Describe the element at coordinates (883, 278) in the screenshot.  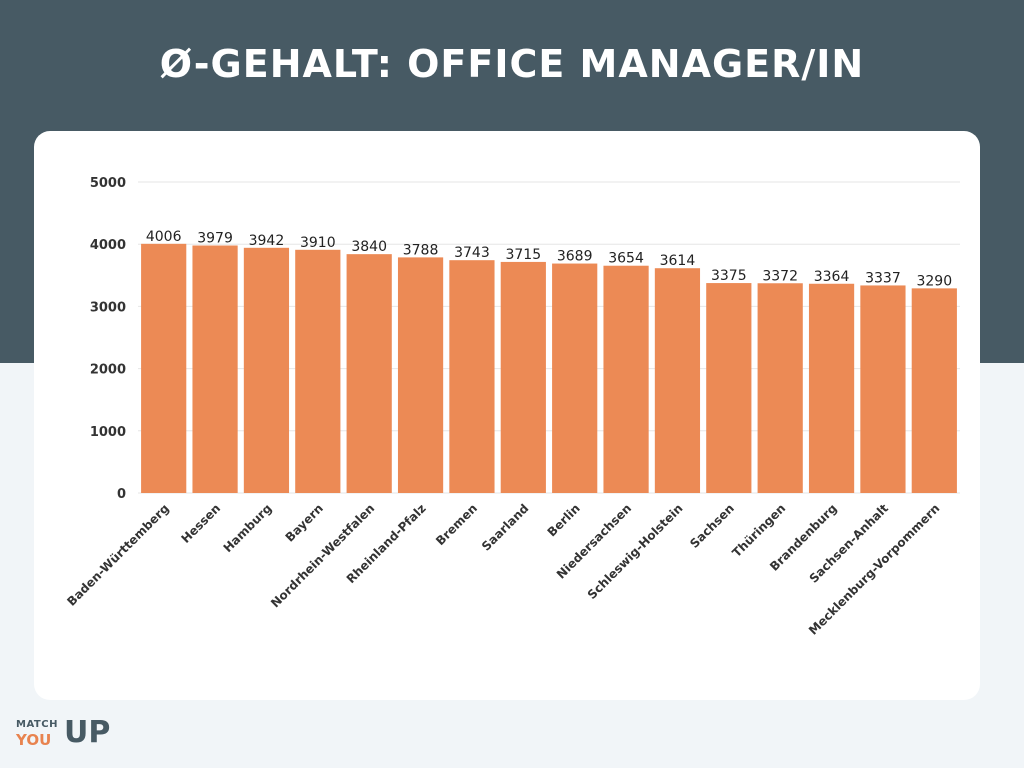
I see `data-label: 3337` at that location.